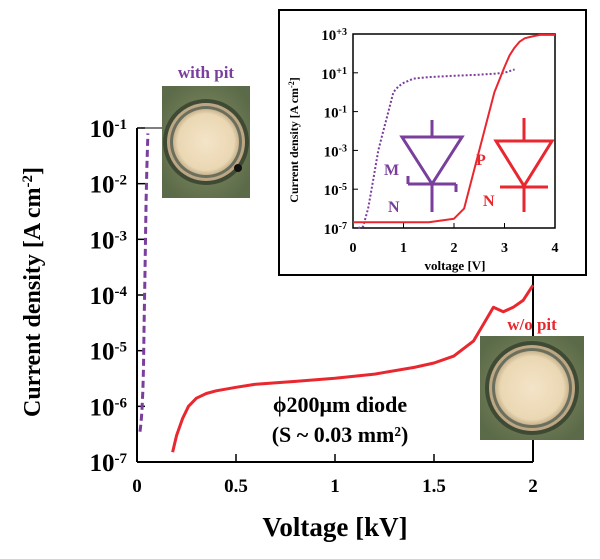 The width and height of the screenshot is (600, 559). What do you see at coordinates (33, 292) in the screenshot?
I see `main-y-axis-label: Current density [A cm-2]` at bounding box center [33, 292].